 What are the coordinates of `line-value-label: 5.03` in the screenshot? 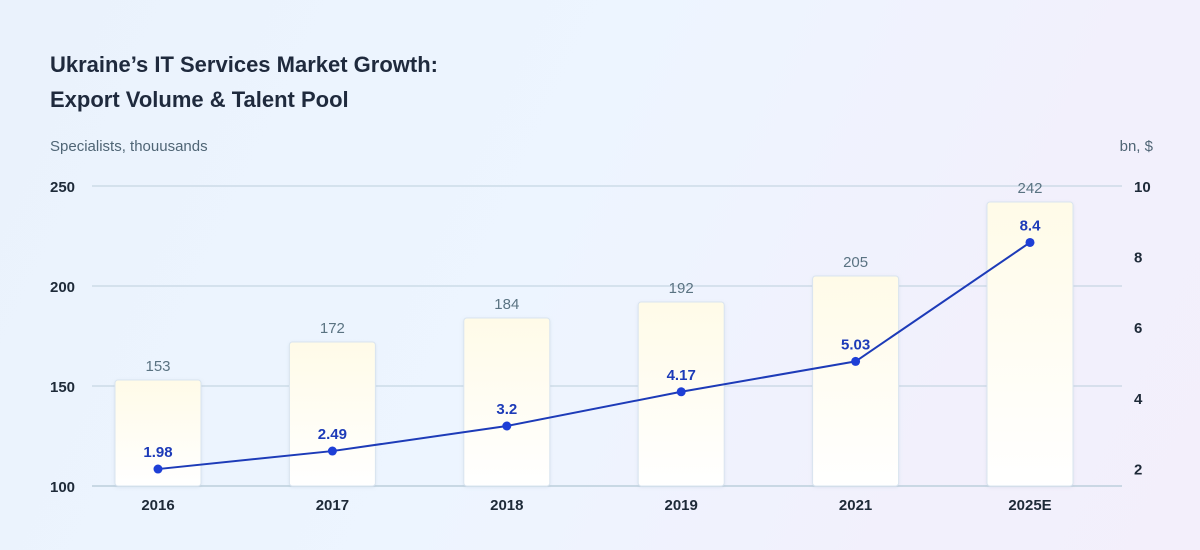 It's located at (855, 344).